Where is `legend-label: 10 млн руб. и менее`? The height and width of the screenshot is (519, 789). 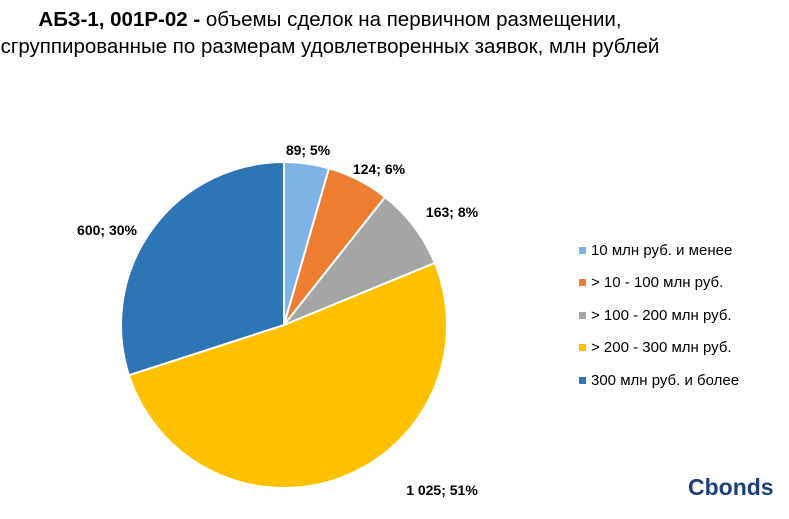 legend-label: 10 млн руб. и менее is located at coordinates (662, 250).